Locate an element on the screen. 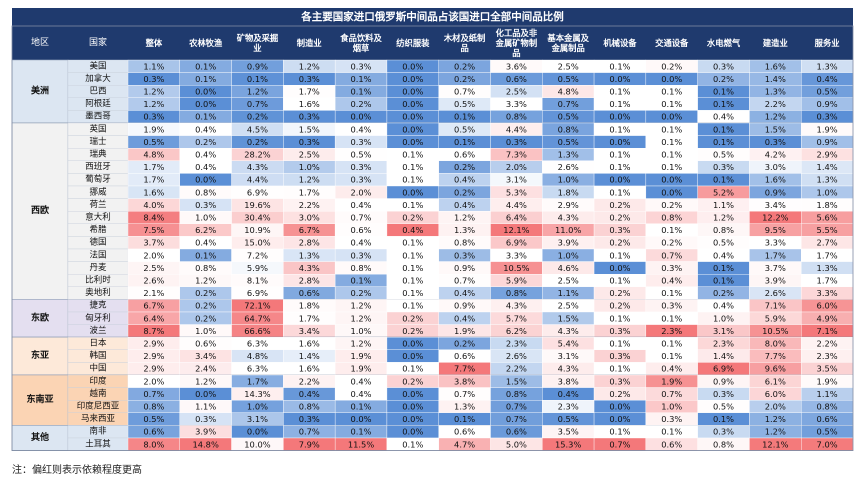  cell-value: 1.5% is located at coordinates (775, 129).